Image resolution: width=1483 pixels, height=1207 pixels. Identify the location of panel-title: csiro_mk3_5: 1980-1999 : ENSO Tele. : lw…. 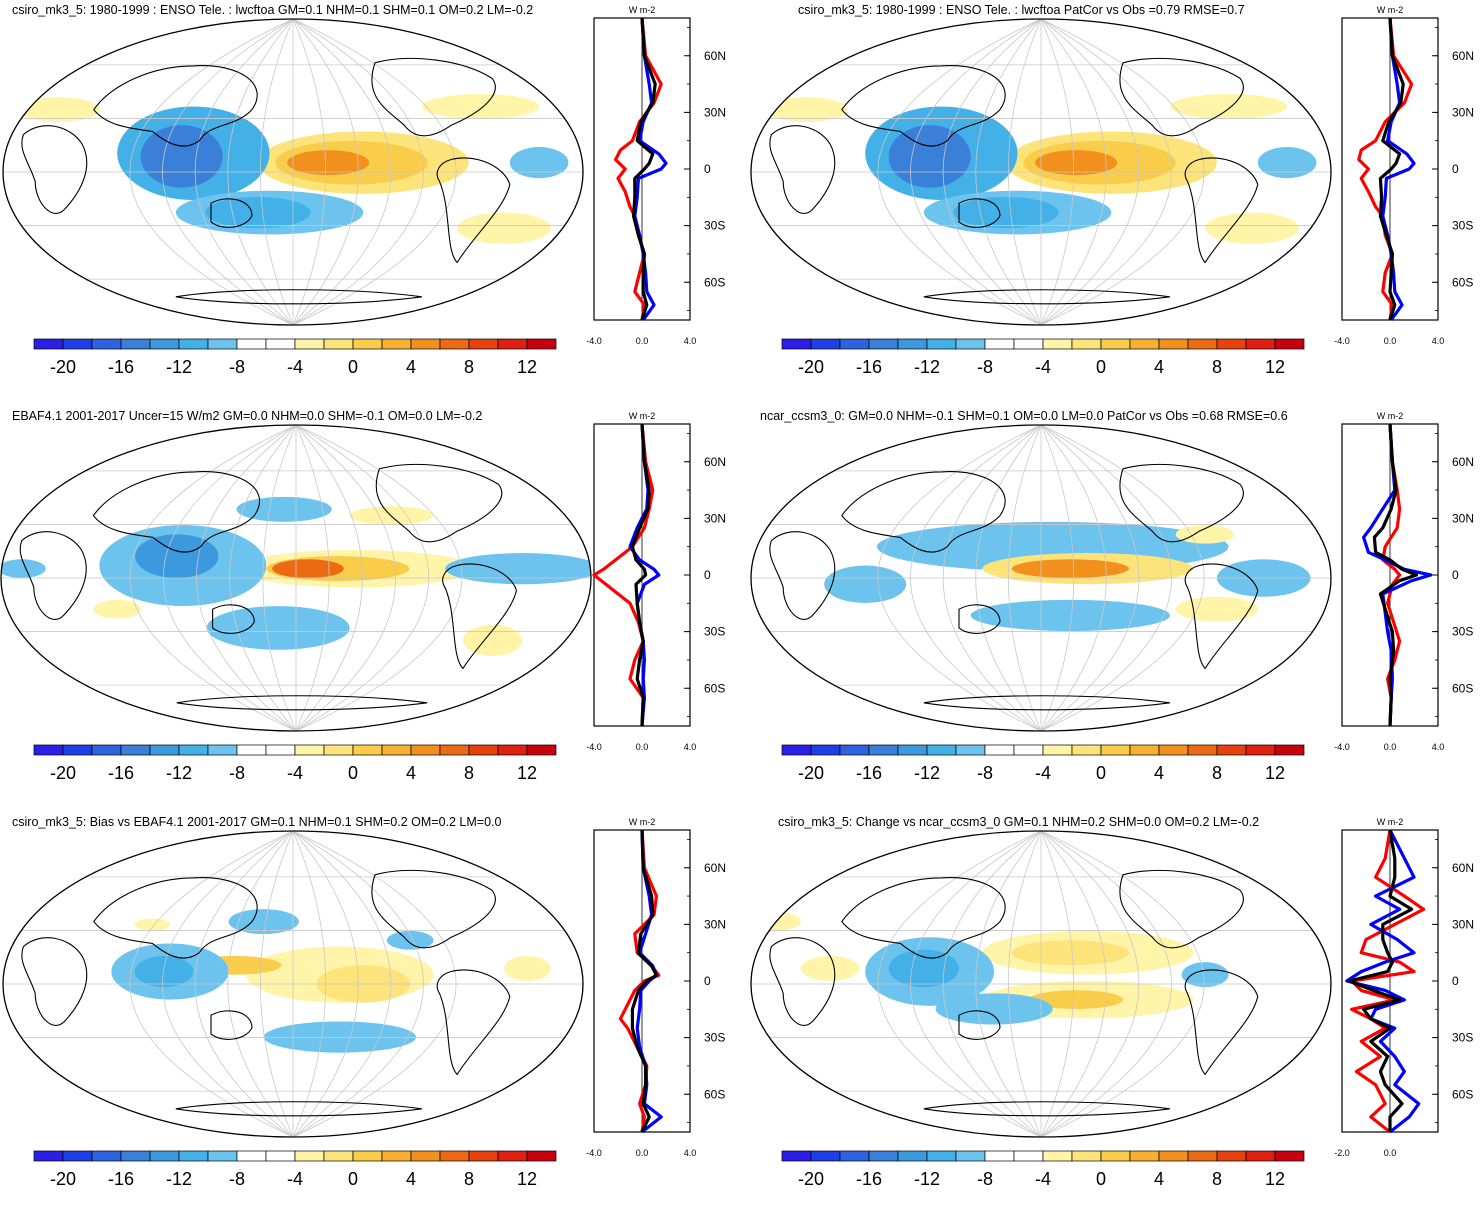
(273, 10).